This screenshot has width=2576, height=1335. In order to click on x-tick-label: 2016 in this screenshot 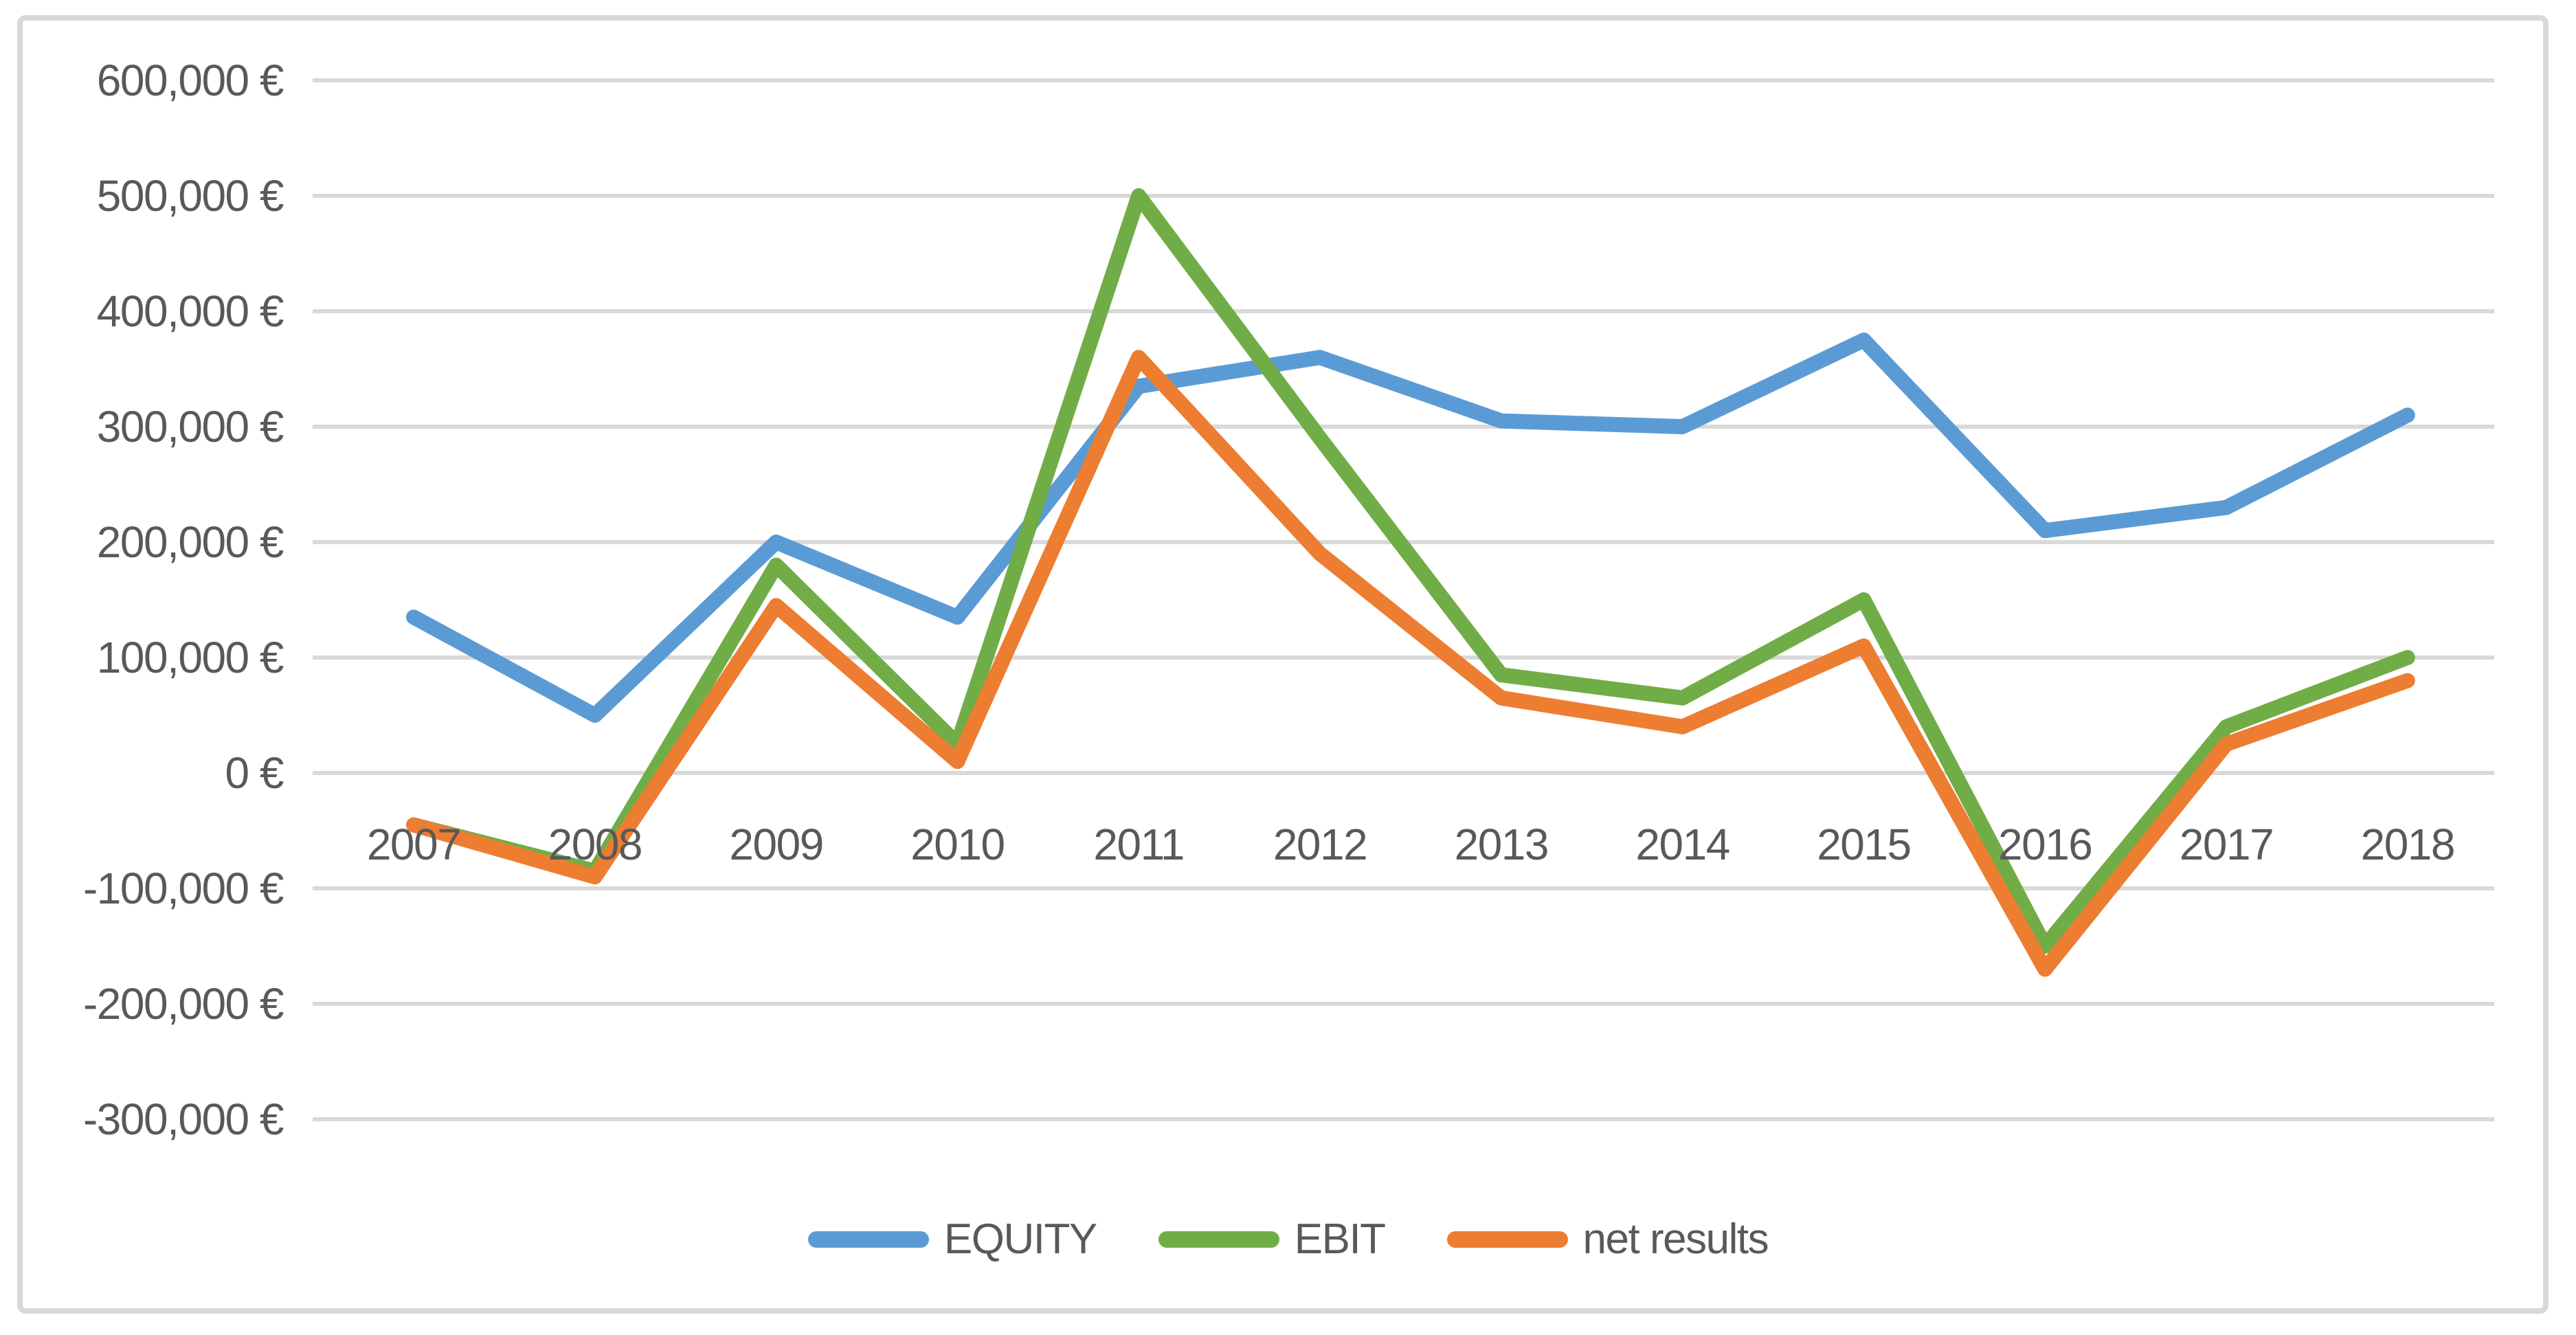, I will do `click(2046, 844)`.